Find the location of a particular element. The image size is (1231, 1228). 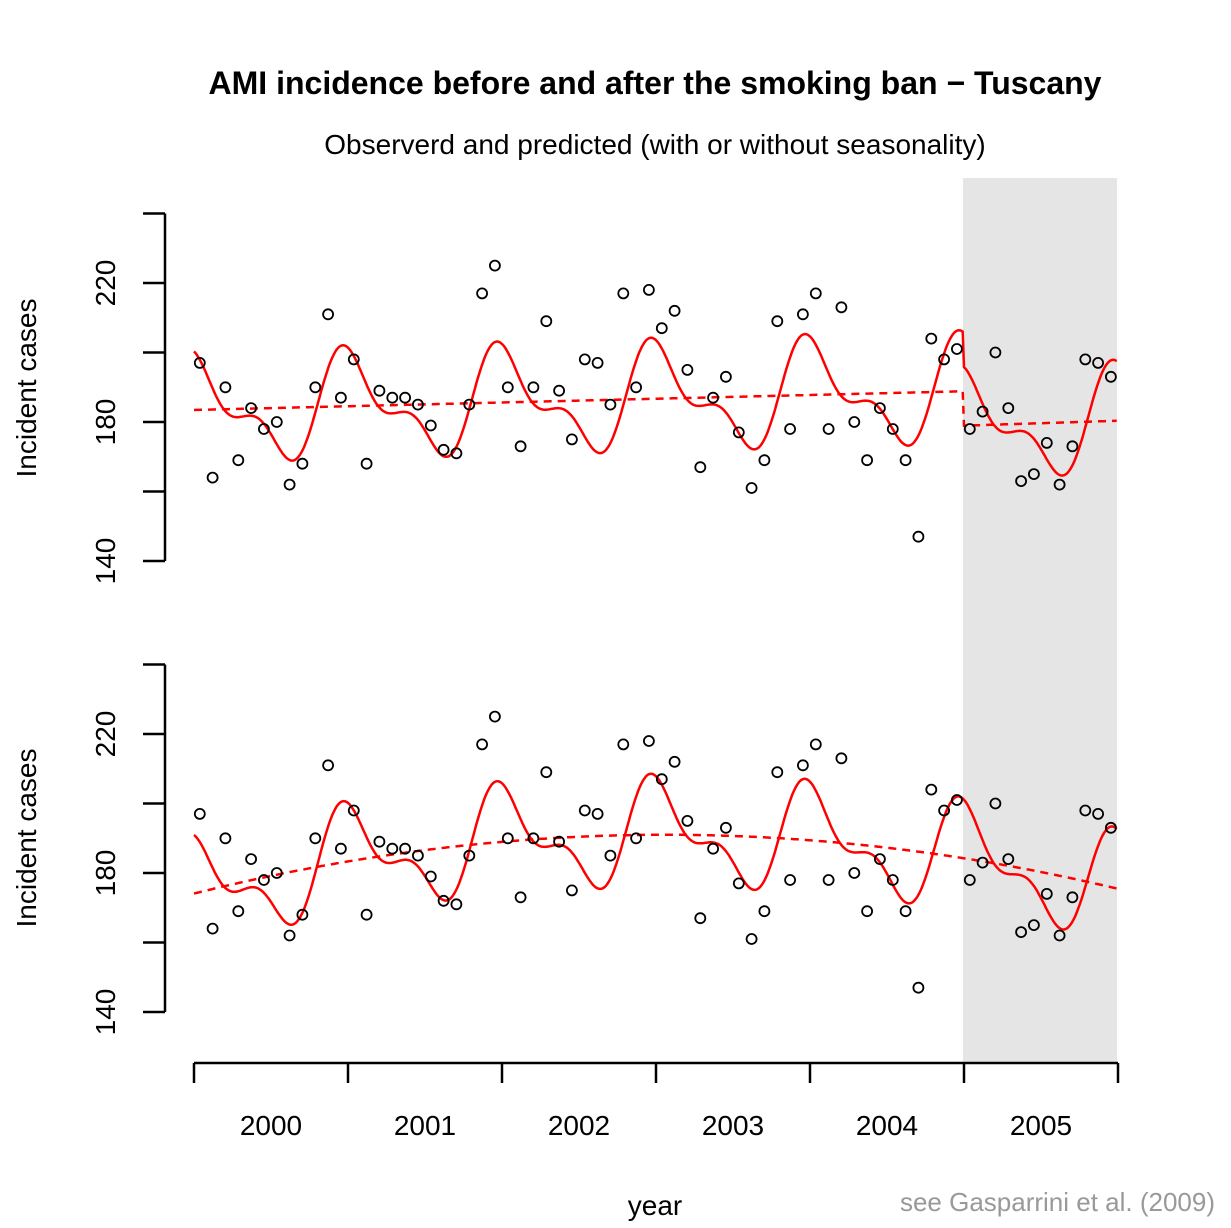

y-tick-label-top: 140 is located at coordinates (105, 561).